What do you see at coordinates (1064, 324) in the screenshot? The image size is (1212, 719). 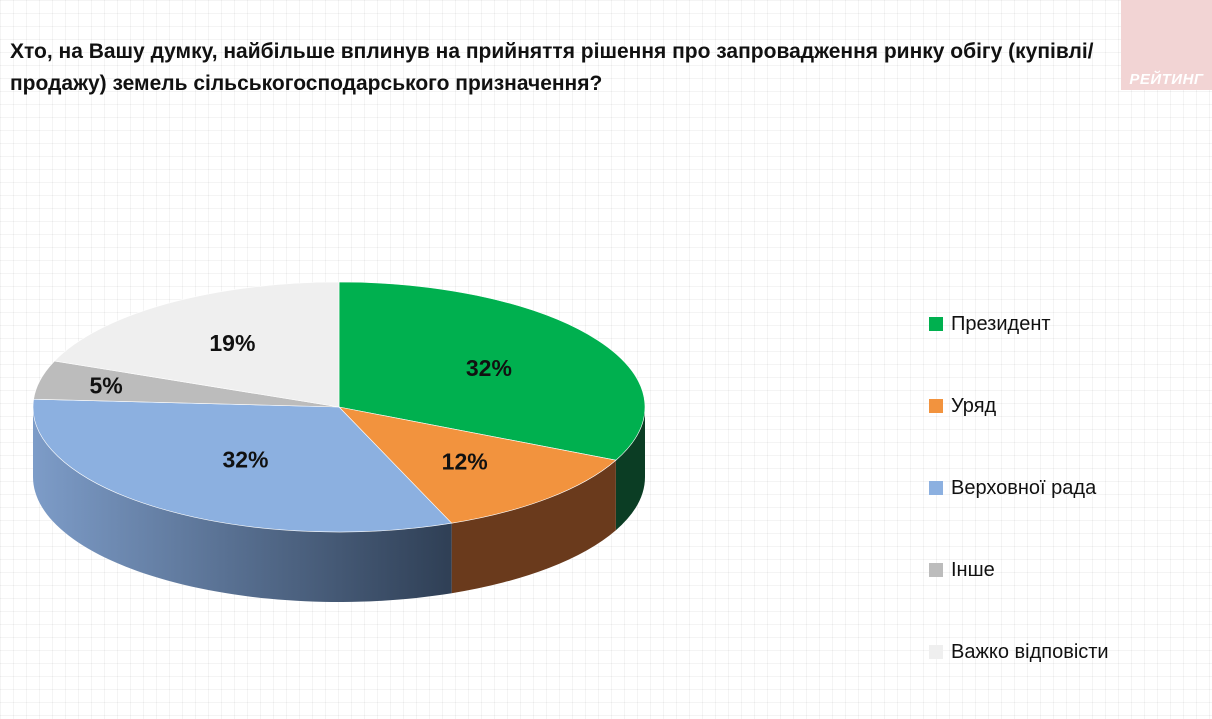 I see `legend-item-президент: Президент` at bounding box center [1064, 324].